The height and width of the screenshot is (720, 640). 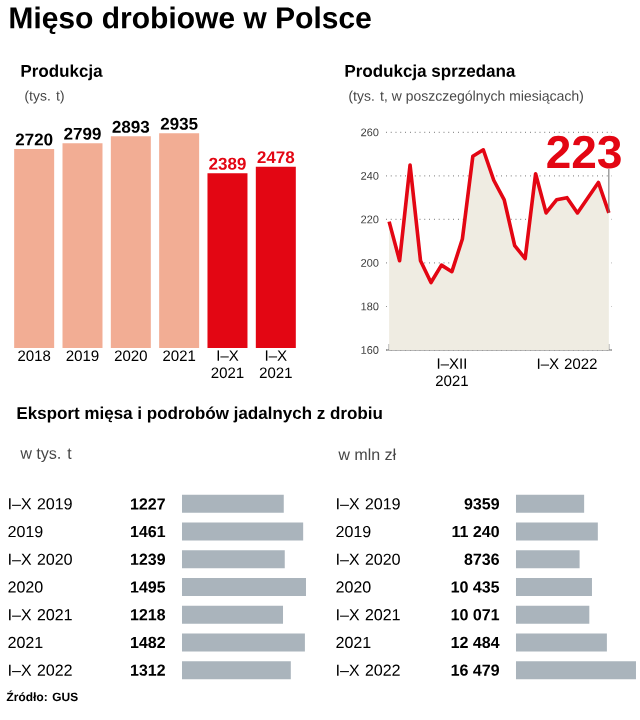 I want to click on data-label: 10 071, so click(x=475, y=615).